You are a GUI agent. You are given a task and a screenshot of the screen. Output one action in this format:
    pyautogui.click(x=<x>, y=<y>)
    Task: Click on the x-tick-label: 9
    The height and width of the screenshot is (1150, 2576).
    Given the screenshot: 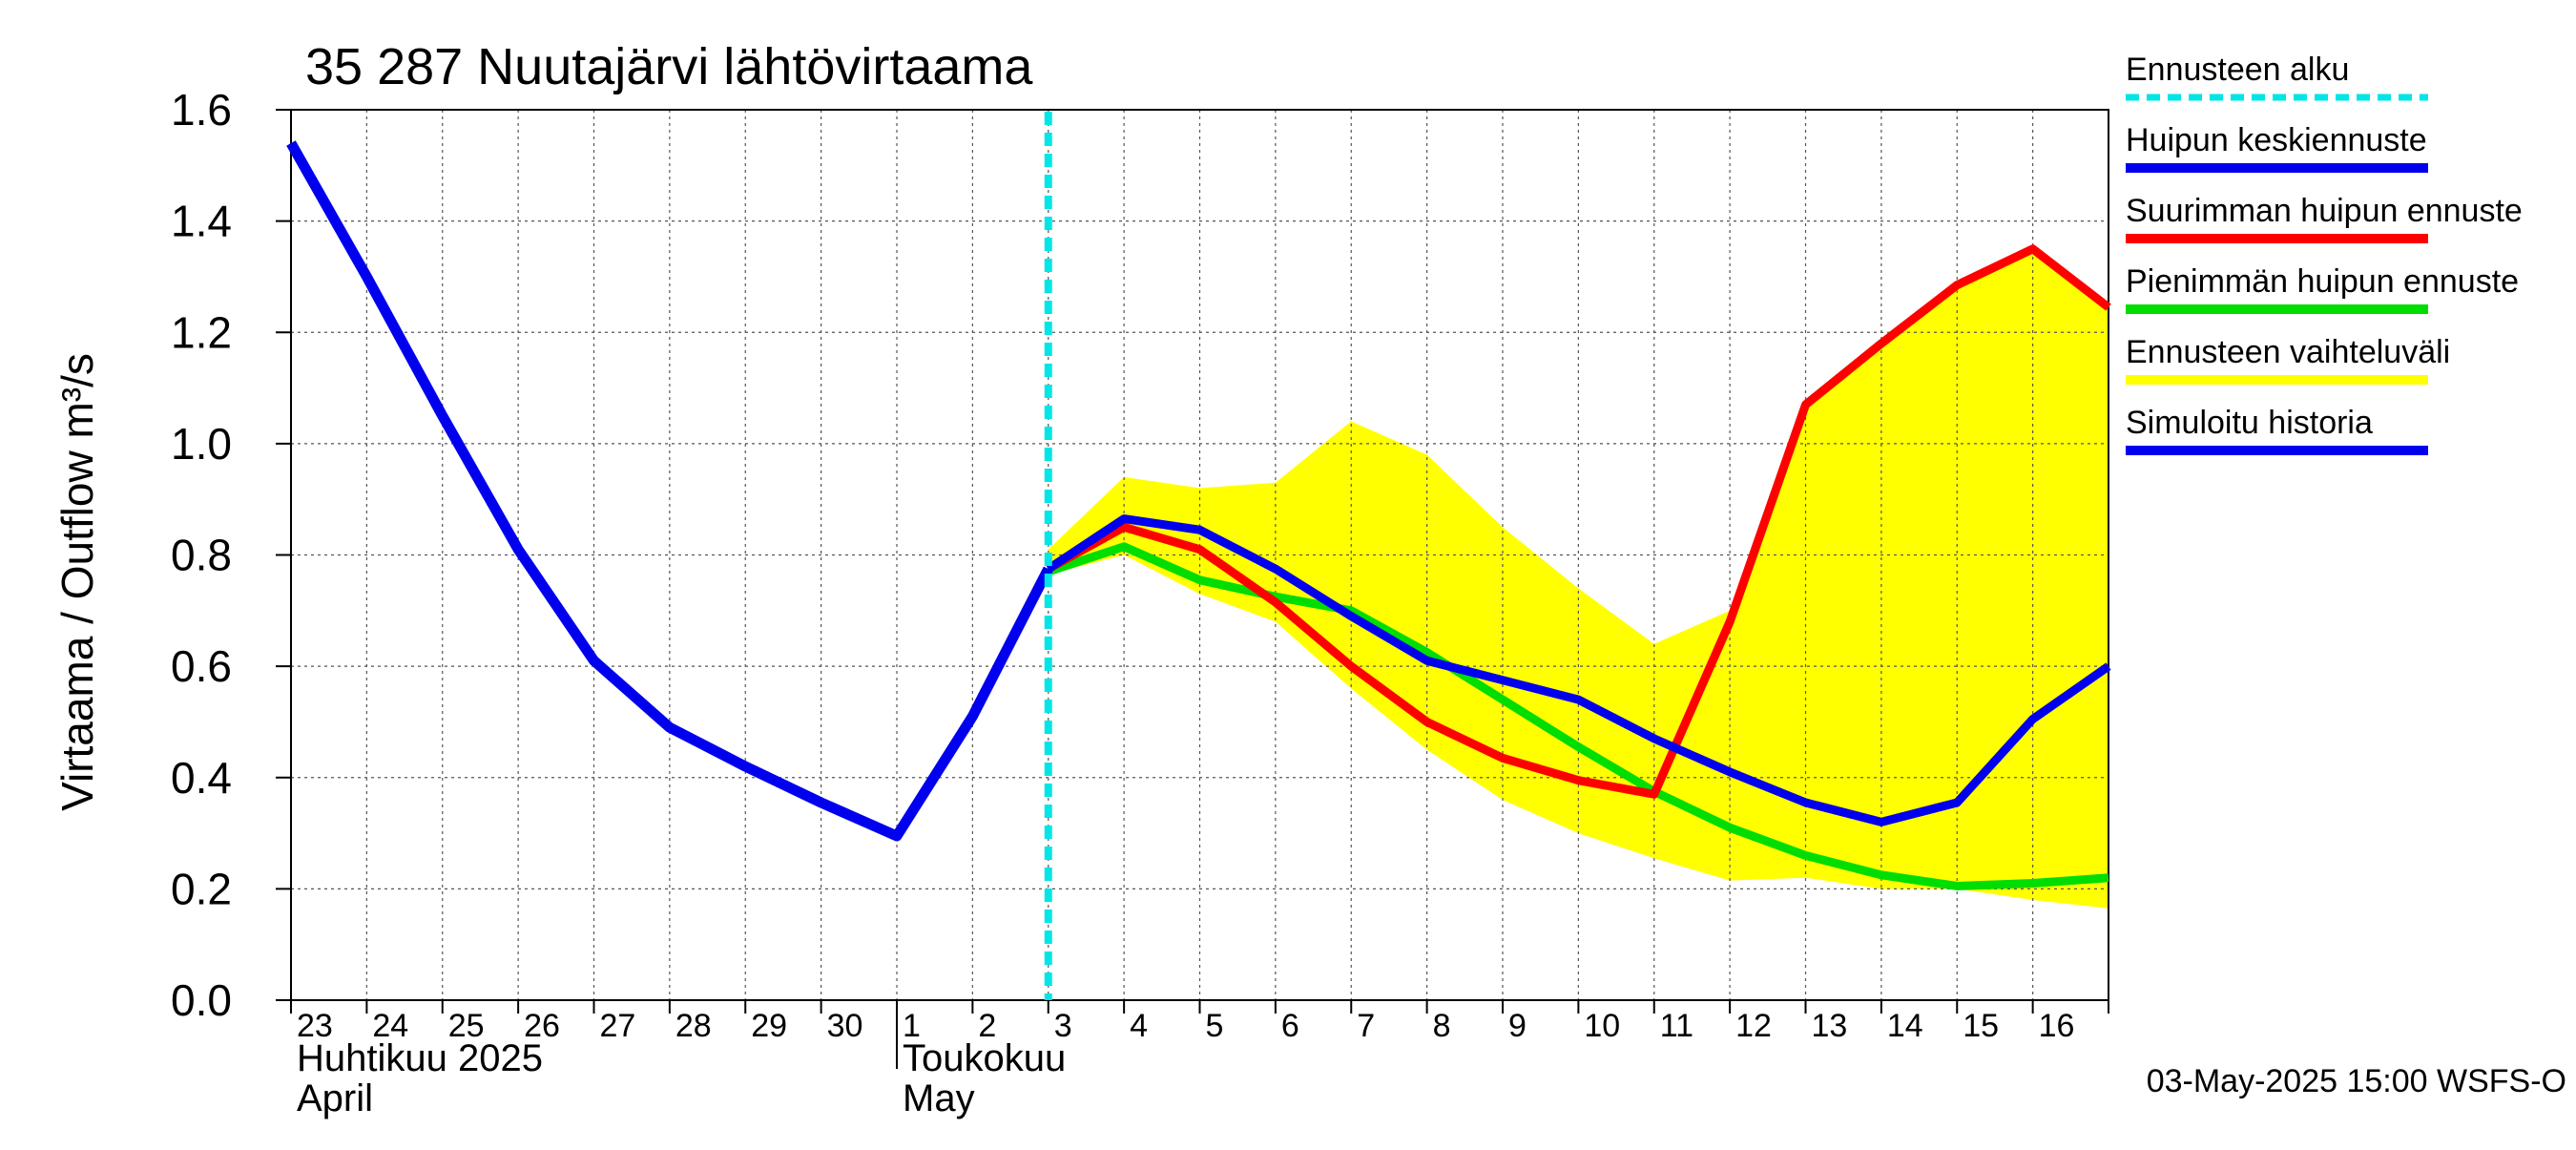 What is the action you would take?
    pyautogui.click(x=1517, y=1026)
    